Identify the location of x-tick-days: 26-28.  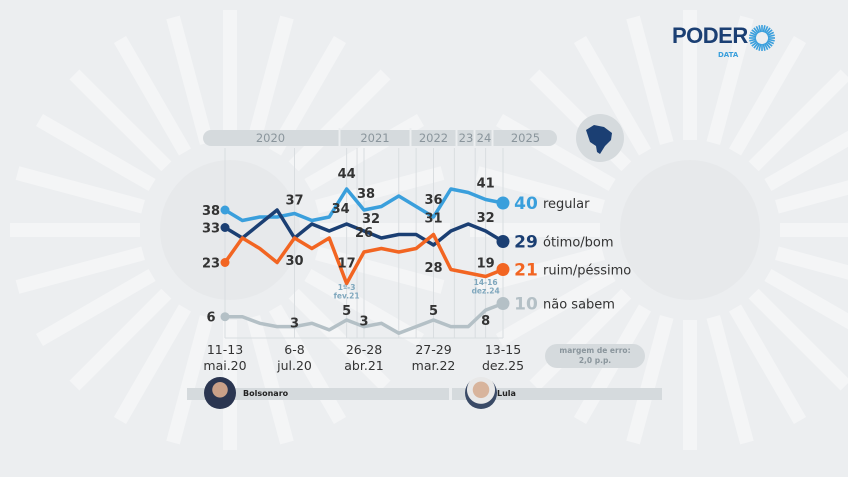
(364, 349).